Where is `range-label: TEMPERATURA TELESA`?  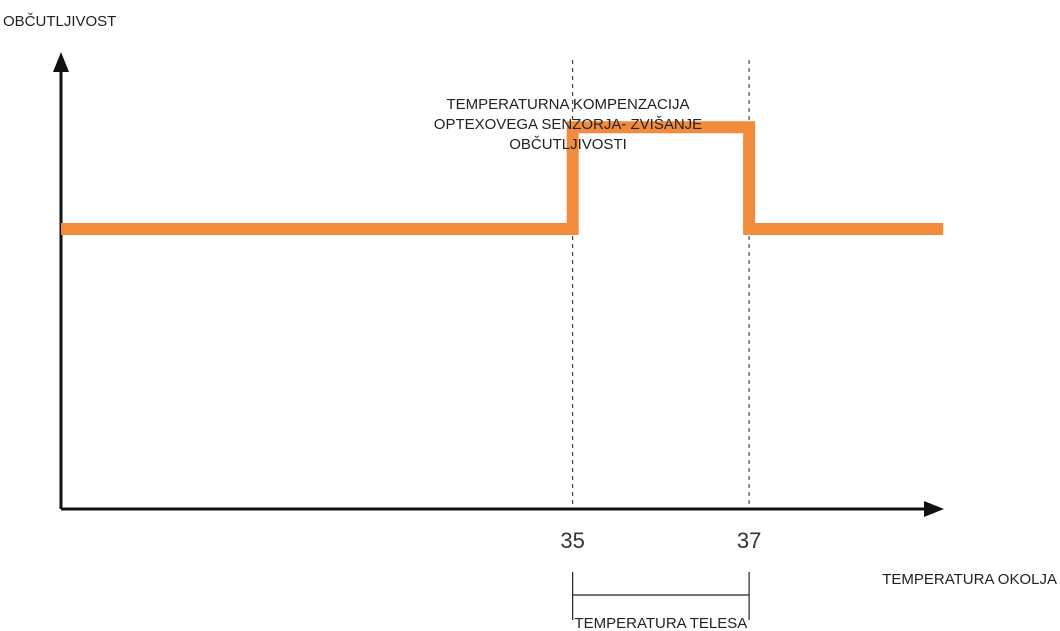
range-label: TEMPERATURA TELESA is located at coordinates (660, 623).